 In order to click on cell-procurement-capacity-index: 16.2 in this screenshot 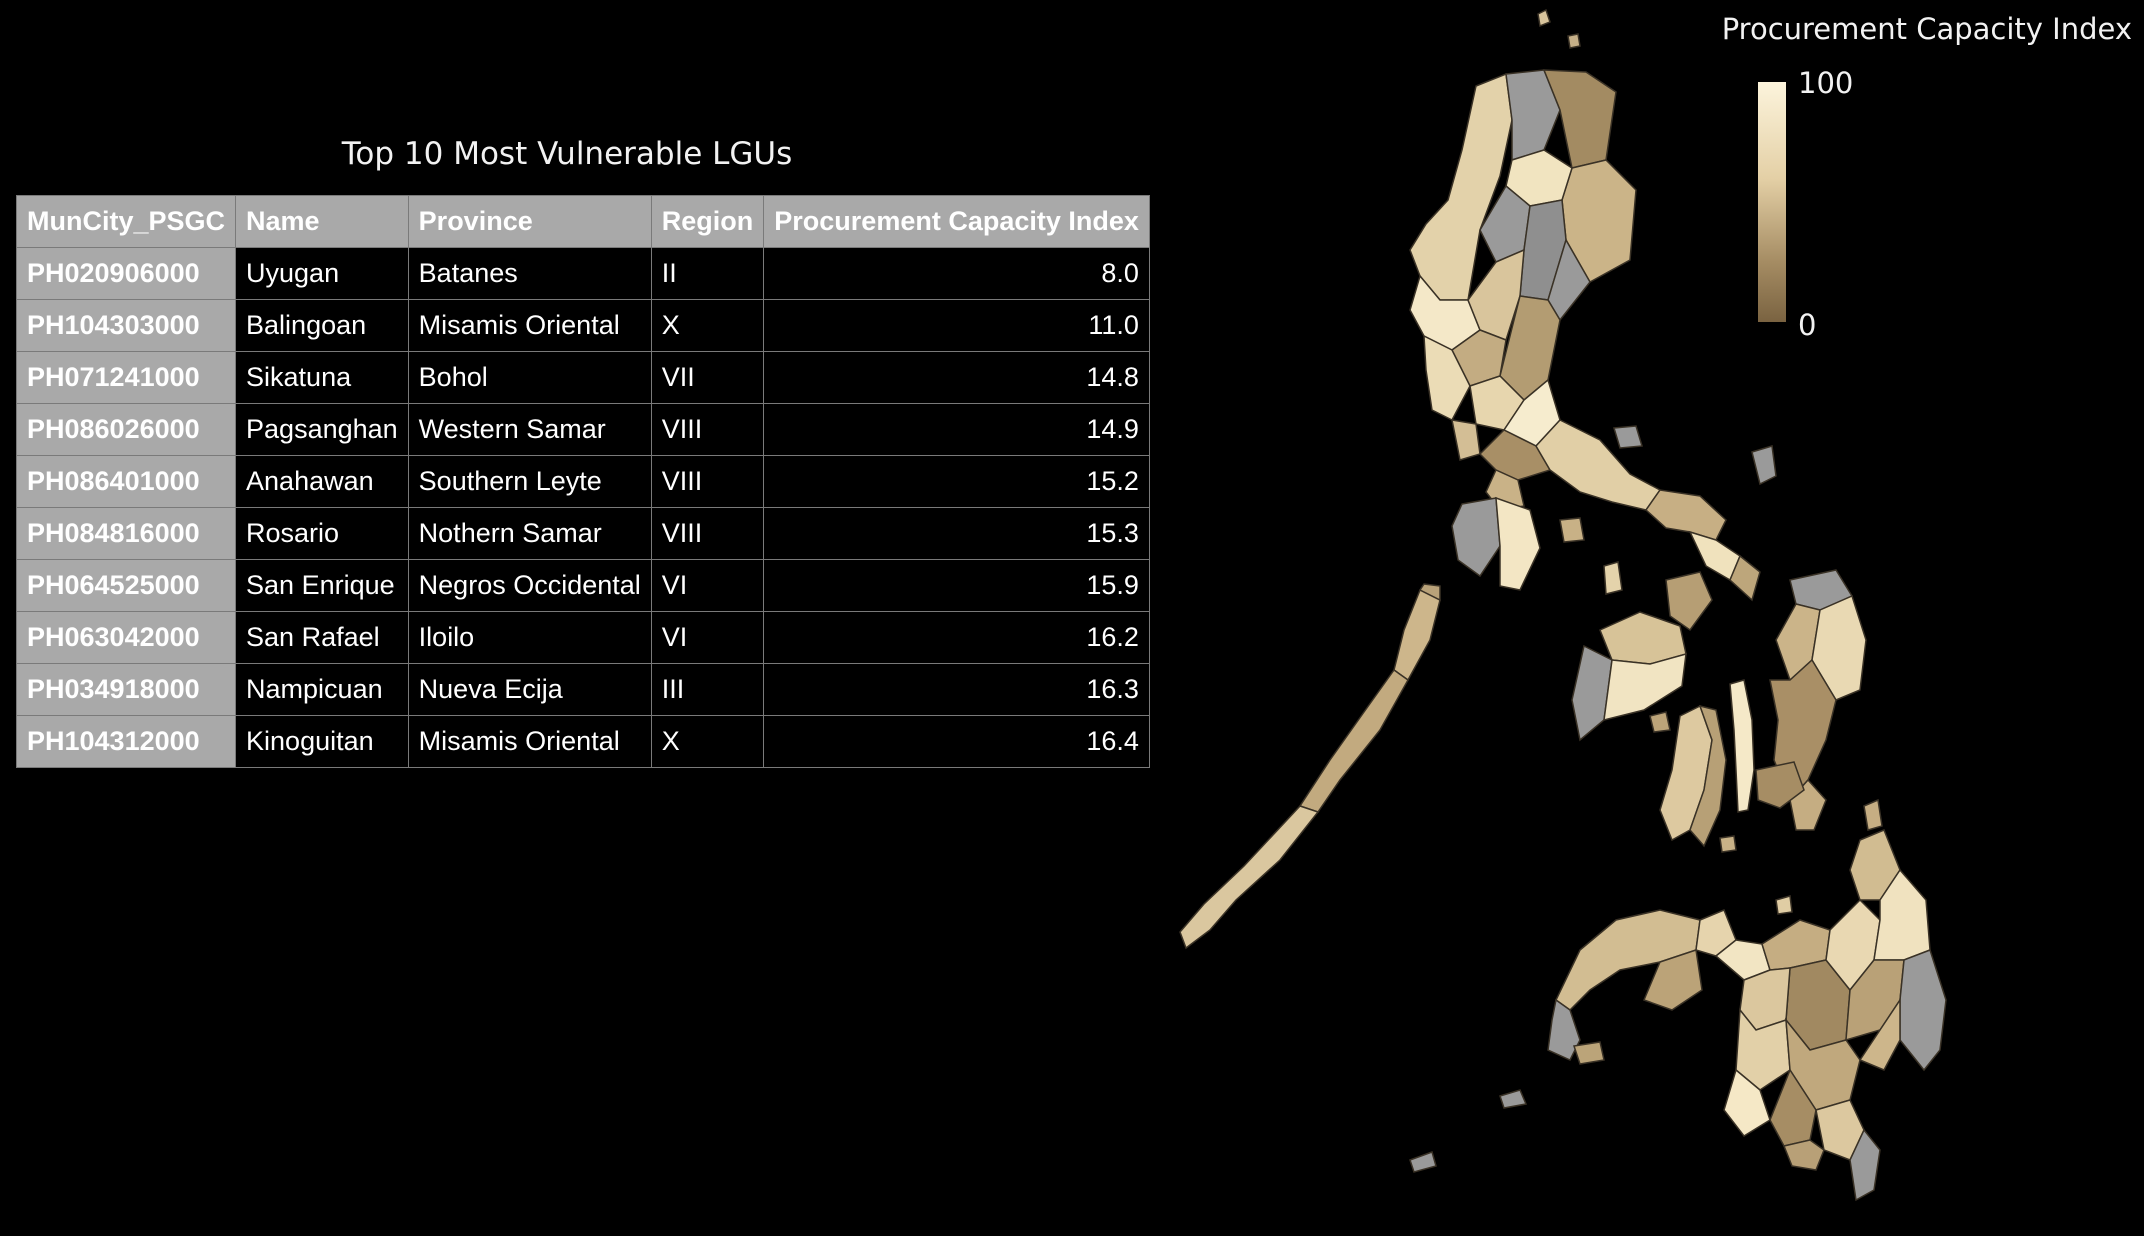, I will do `click(956, 637)`.